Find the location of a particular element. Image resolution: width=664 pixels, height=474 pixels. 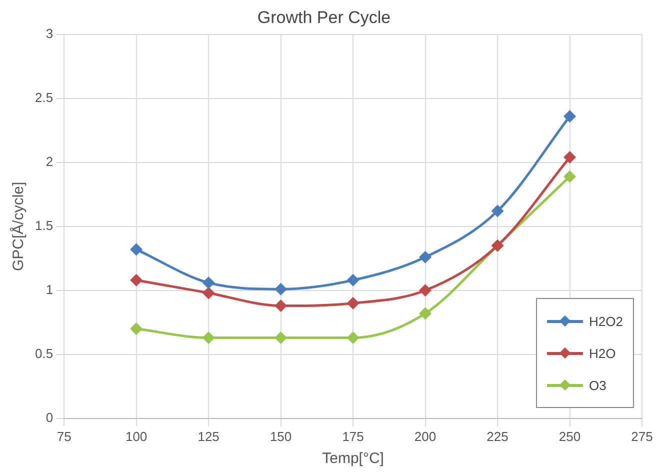

x-tick-label: 150 is located at coordinates (281, 436).